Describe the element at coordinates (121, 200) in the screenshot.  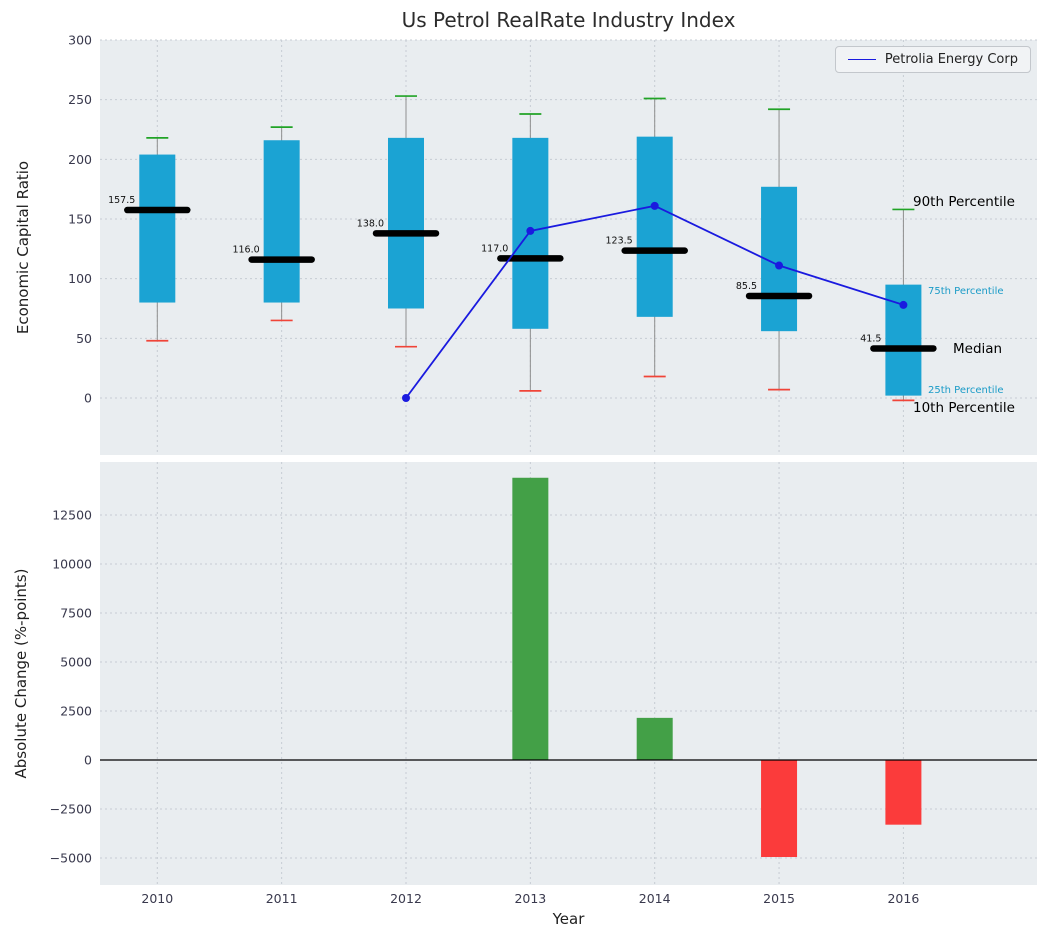
I see `svg-text: 157.5` at that location.